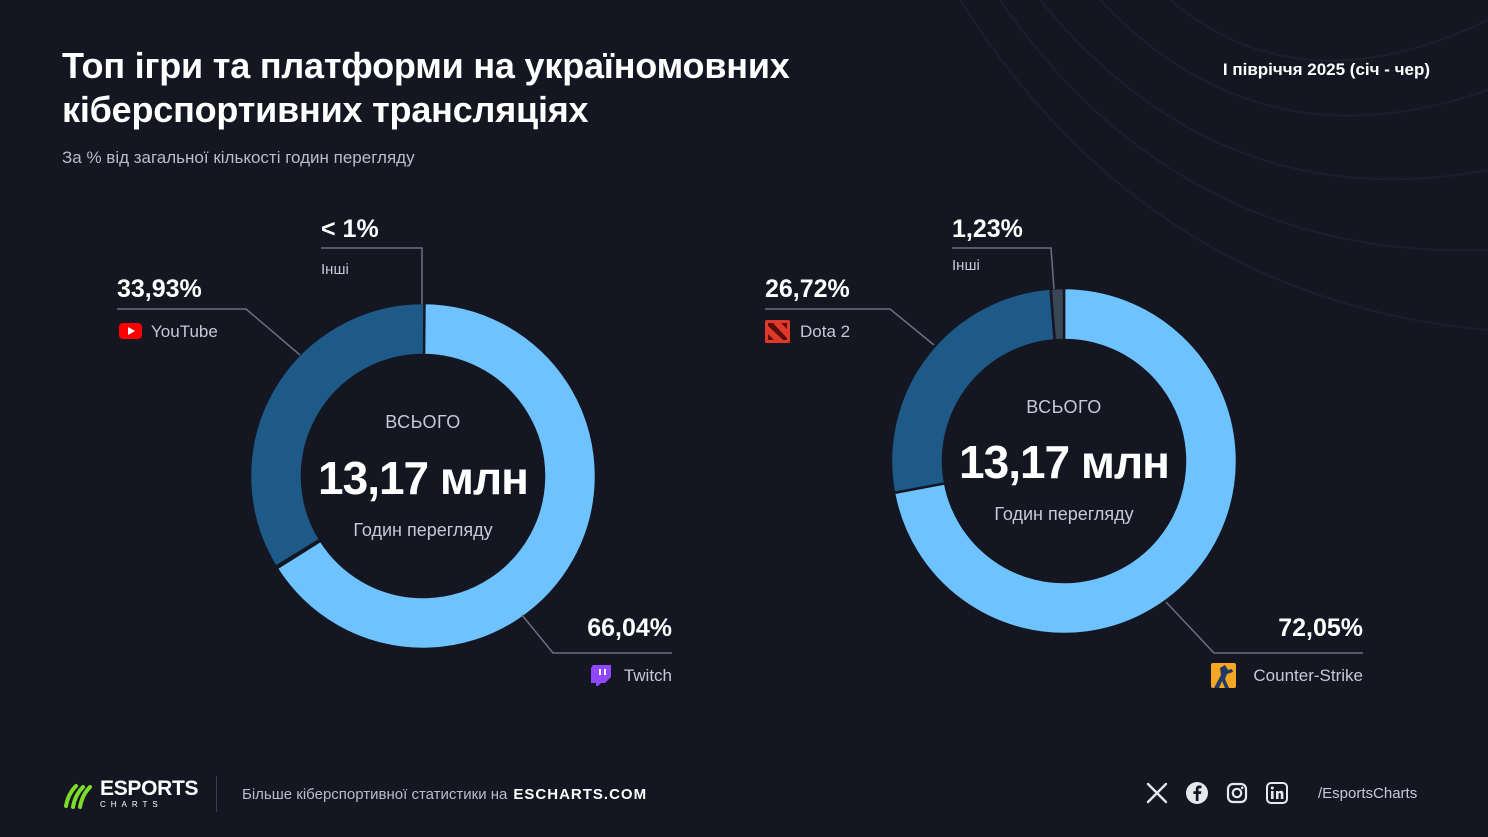 Image resolution: width=1488 pixels, height=837 pixels. I want to click on donut-slice-youtube, so click(337, 435).